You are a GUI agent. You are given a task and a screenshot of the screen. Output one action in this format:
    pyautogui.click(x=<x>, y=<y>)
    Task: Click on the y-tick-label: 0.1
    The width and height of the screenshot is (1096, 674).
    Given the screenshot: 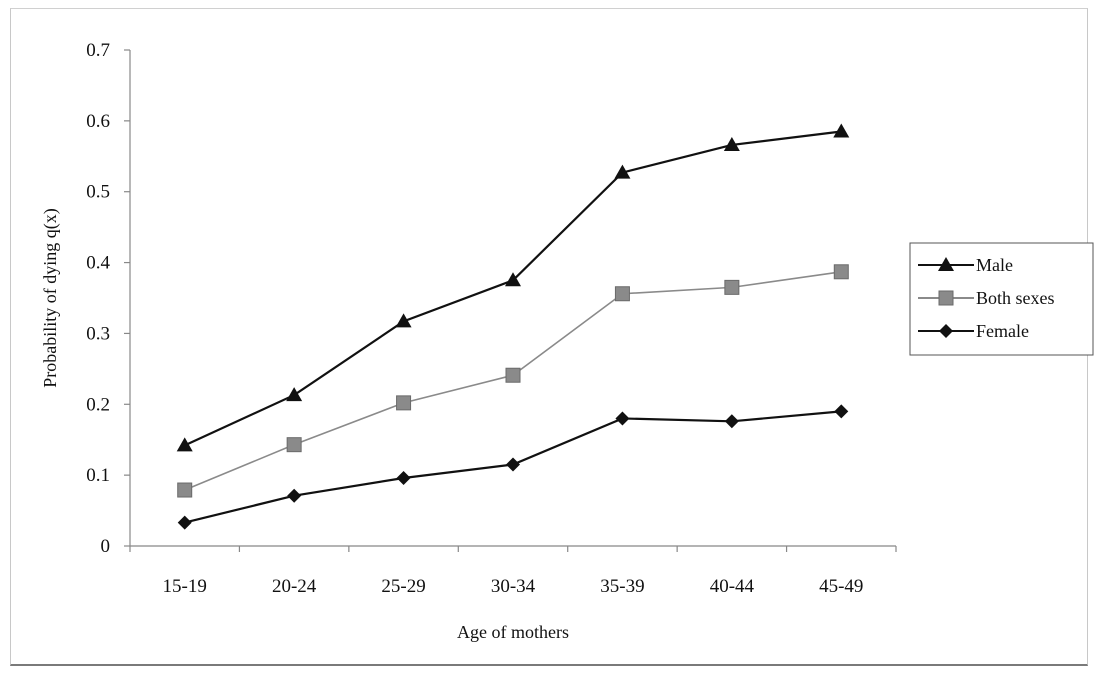 What is the action you would take?
    pyautogui.click(x=98, y=475)
    